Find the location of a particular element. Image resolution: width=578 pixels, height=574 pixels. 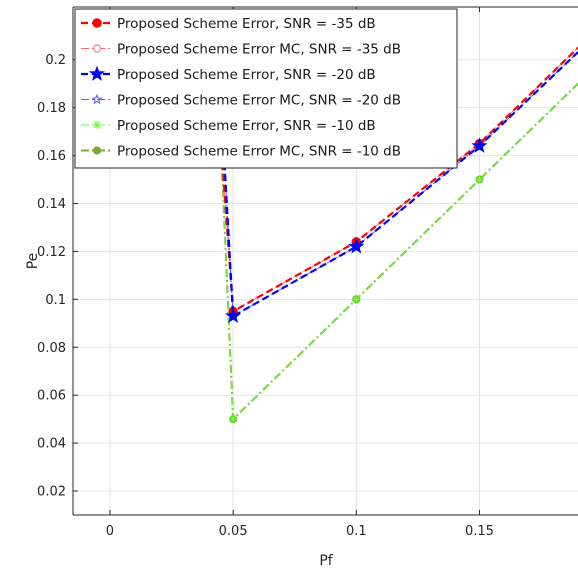

y-tick-label: 0.12 is located at coordinates (51, 252).